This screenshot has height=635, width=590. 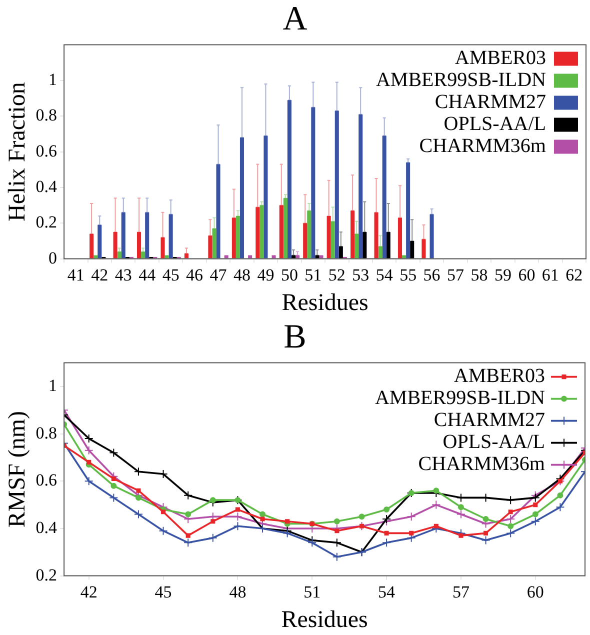 What do you see at coordinates (408, 274) in the screenshot?
I see `x-tick-label: 55` at bounding box center [408, 274].